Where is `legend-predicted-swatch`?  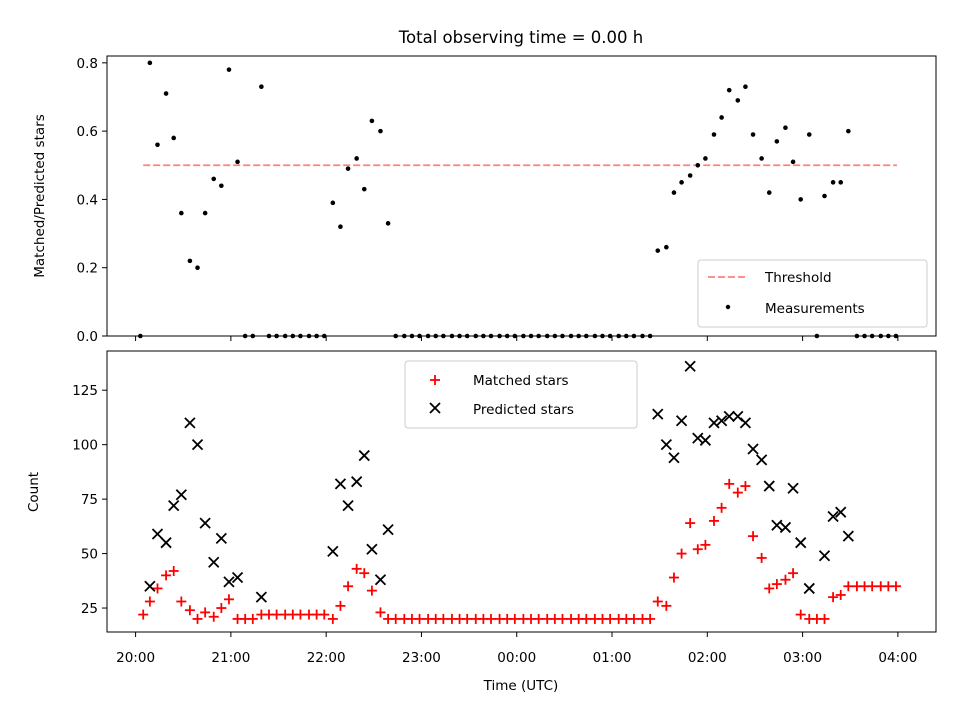
legend-predicted-swatch is located at coordinates (435, 408).